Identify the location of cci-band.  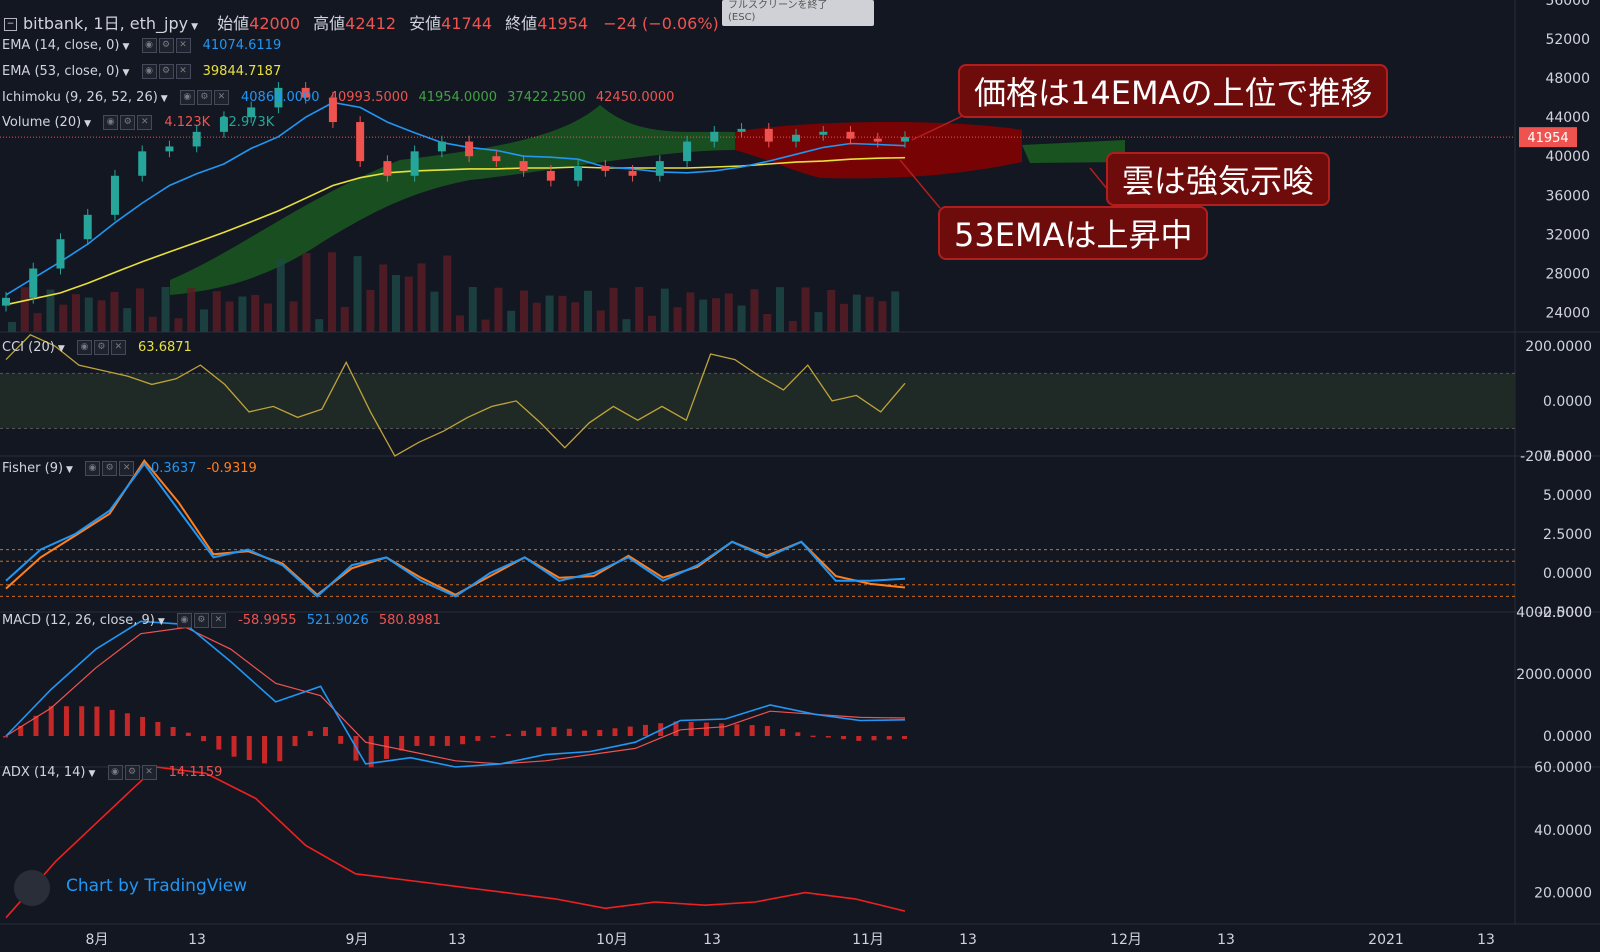
(757, 401).